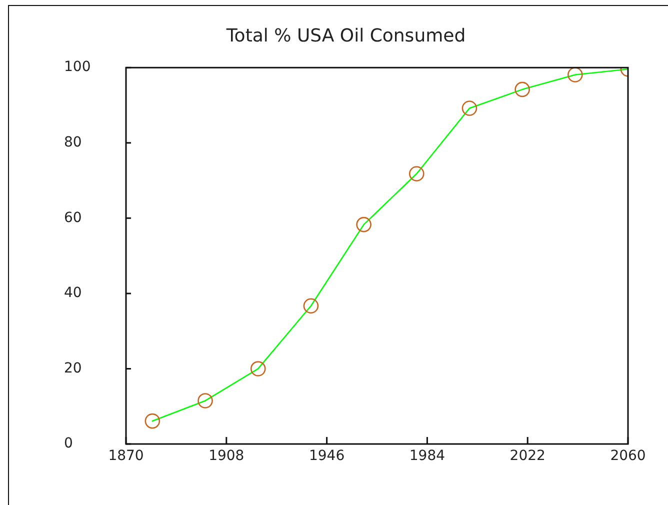 Image resolution: width=668 pixels, height=505 pixels. What do you see at coordinates (226, 456) in the screenshot?
I see `x-tick-label: 1908` at bounding box center [226, 456].